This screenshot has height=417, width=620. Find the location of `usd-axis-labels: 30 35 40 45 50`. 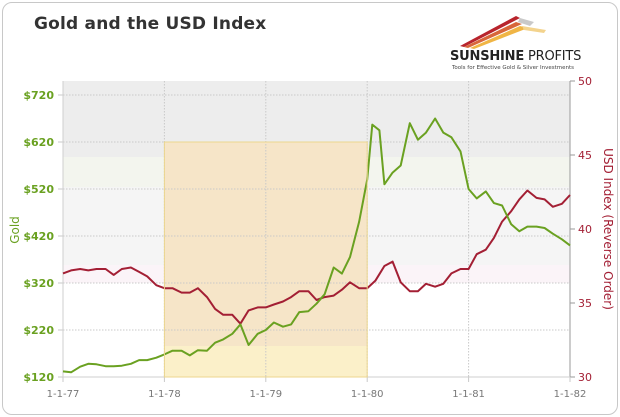

usd-axis-labels: 30 35 40 45 50 is located at coordinates (585, 229).